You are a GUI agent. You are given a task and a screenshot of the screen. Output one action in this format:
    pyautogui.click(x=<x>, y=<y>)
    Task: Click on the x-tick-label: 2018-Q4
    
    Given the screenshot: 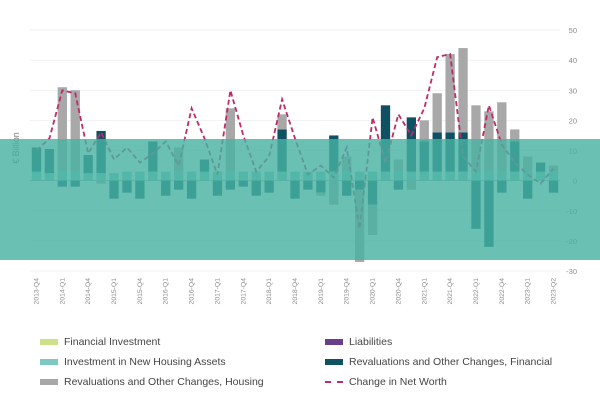 What is the action you would take?
    pyautogui.click(x=295, y=291)
    